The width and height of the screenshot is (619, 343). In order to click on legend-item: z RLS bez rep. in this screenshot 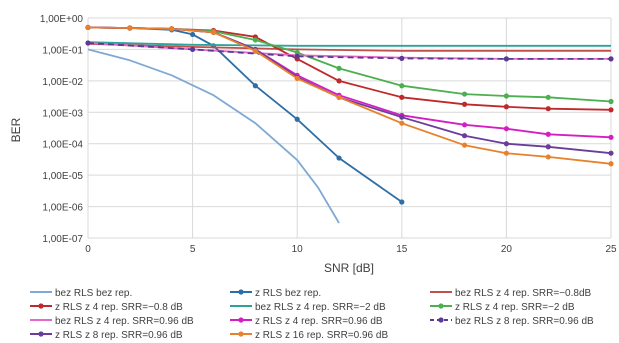, I will do `click(275, 293)`.